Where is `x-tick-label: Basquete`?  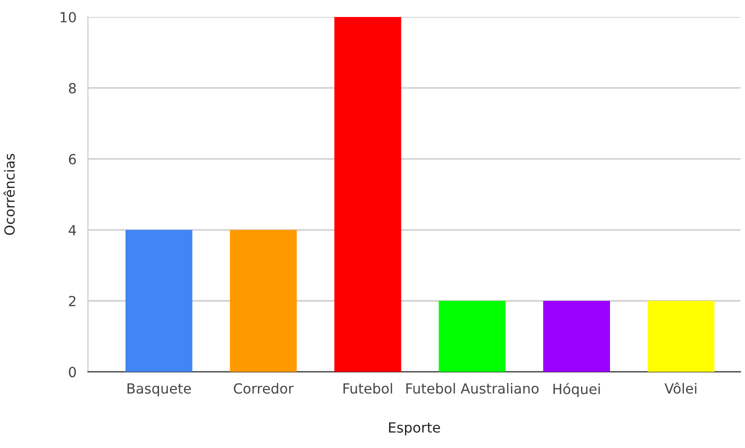 x-tick-label: Basquete is located at coordinates (159, 389).